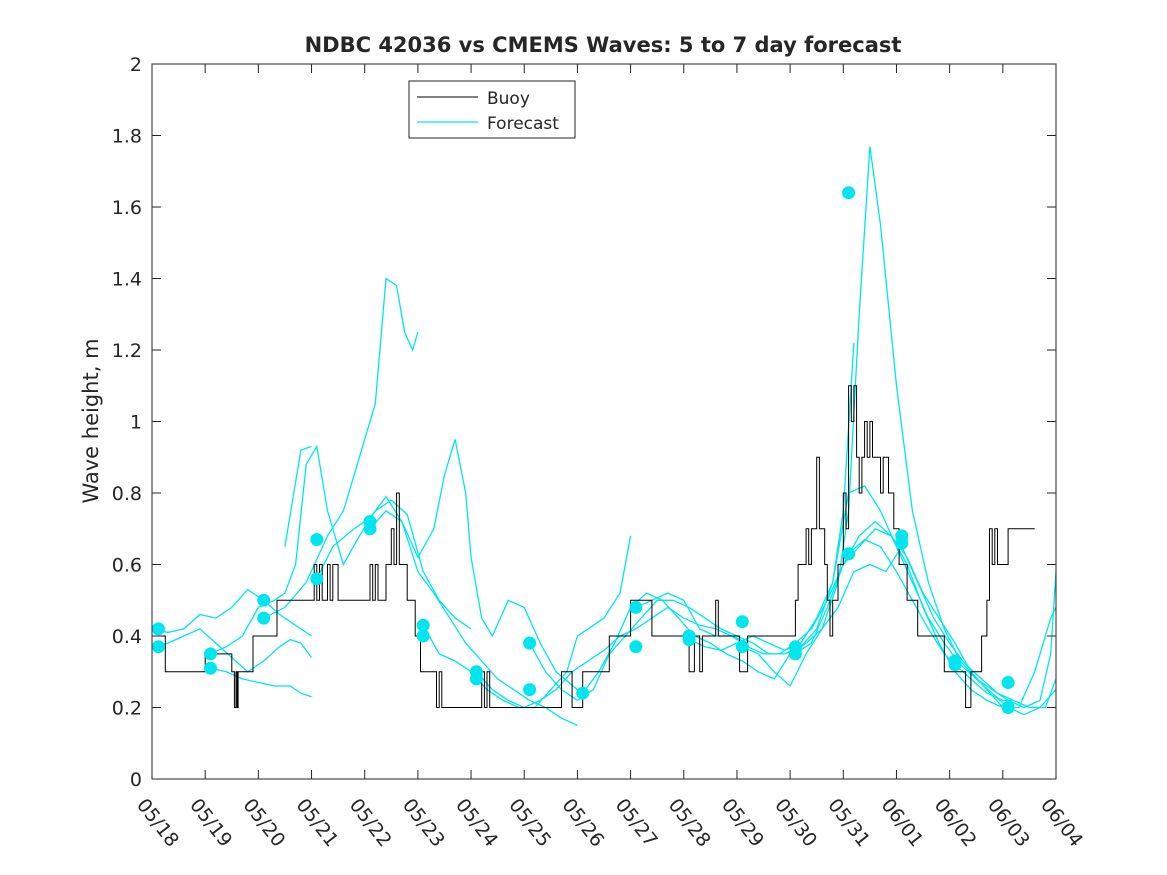 The width and height of the screenshot is (1167, 875). Describe the element at coordinates (127, 494) in the screenshot. I see `y-tick-label: 0.8` at that location.